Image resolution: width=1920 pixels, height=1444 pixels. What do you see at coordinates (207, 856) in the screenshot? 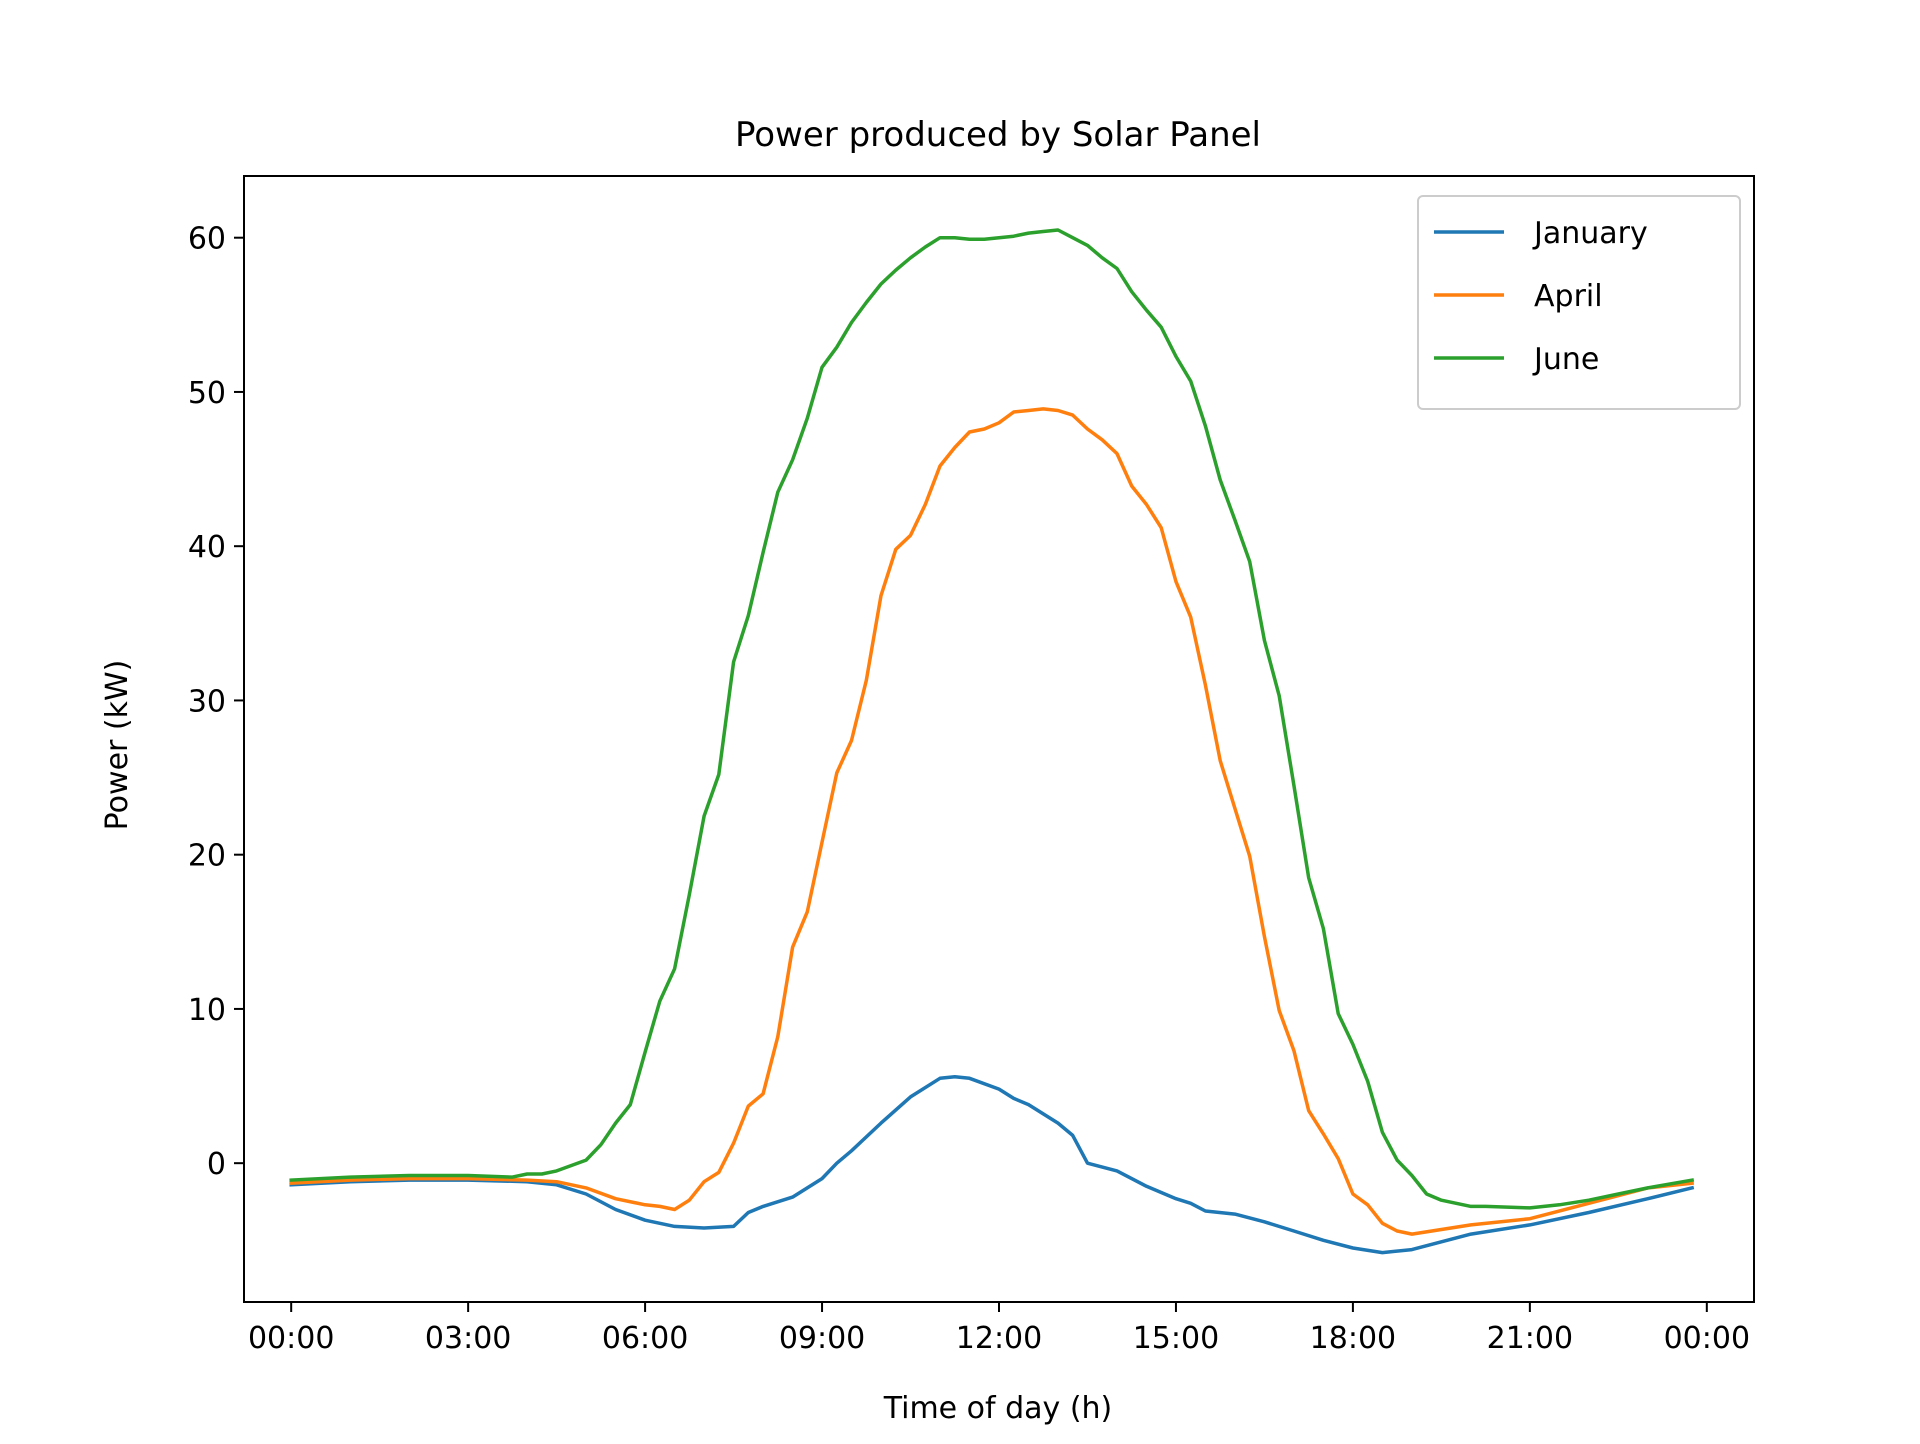
I see `y-tick-label: 20` at bounding box center [207, 856].